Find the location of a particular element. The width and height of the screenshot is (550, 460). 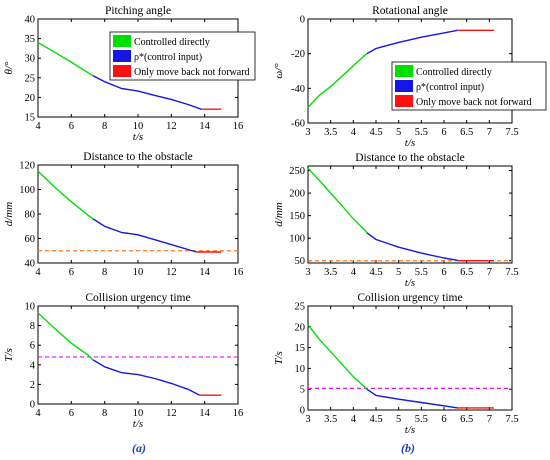

y-tick-label: 40 is located at coordinates (30, 20).